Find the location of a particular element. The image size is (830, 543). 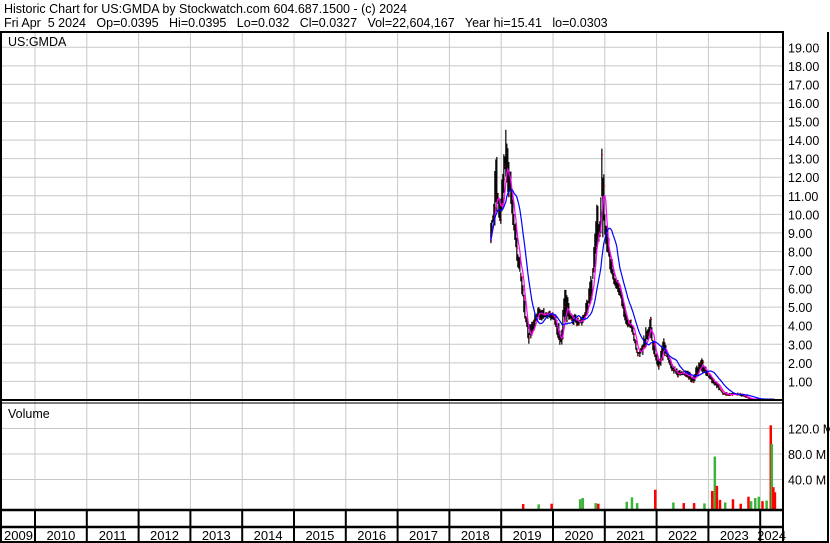

price-tick-label: 12.00 is located at coordinates (803, 178).